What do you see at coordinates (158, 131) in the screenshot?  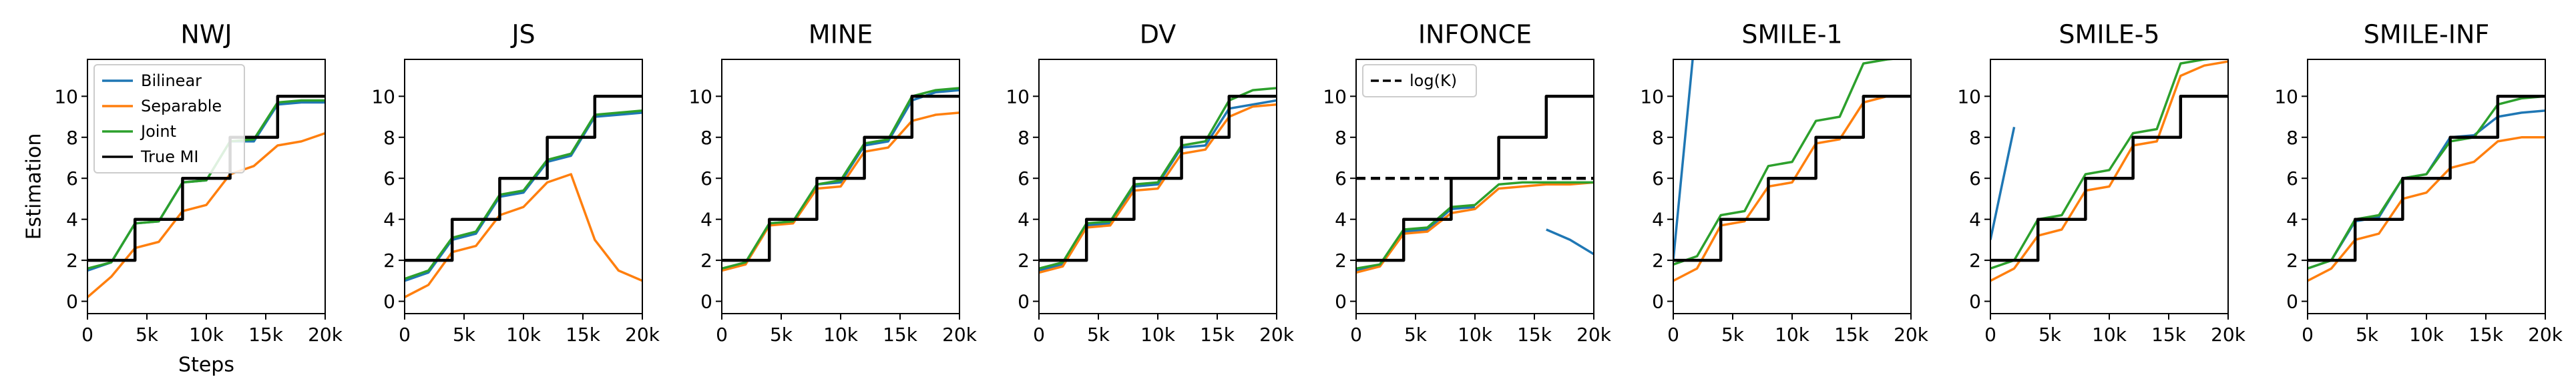 I see `legend-label: Joint` at bounding box center [158, 131].